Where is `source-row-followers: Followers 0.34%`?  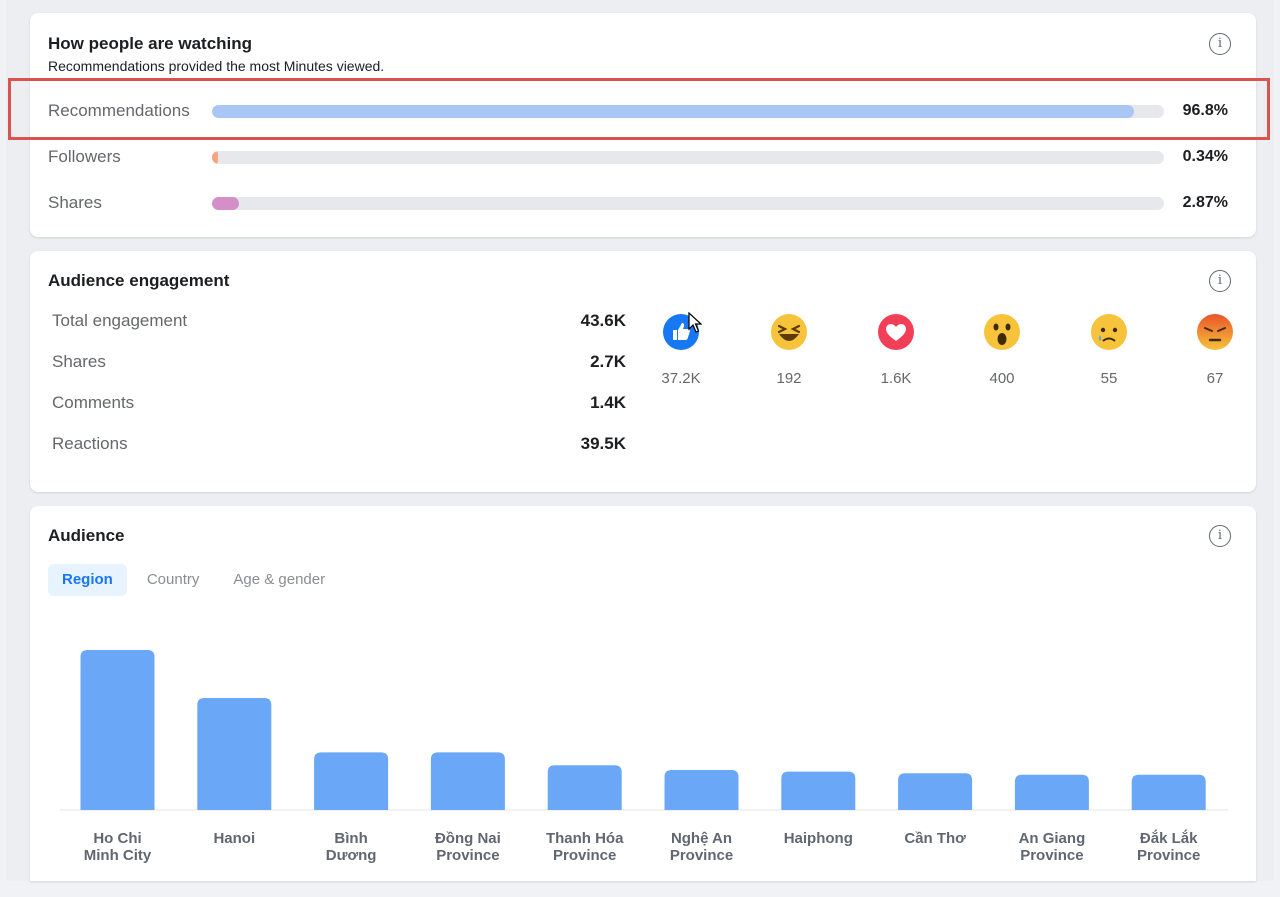
source-row-followers: Followers 0.34% is located at coordinates (638, 157).